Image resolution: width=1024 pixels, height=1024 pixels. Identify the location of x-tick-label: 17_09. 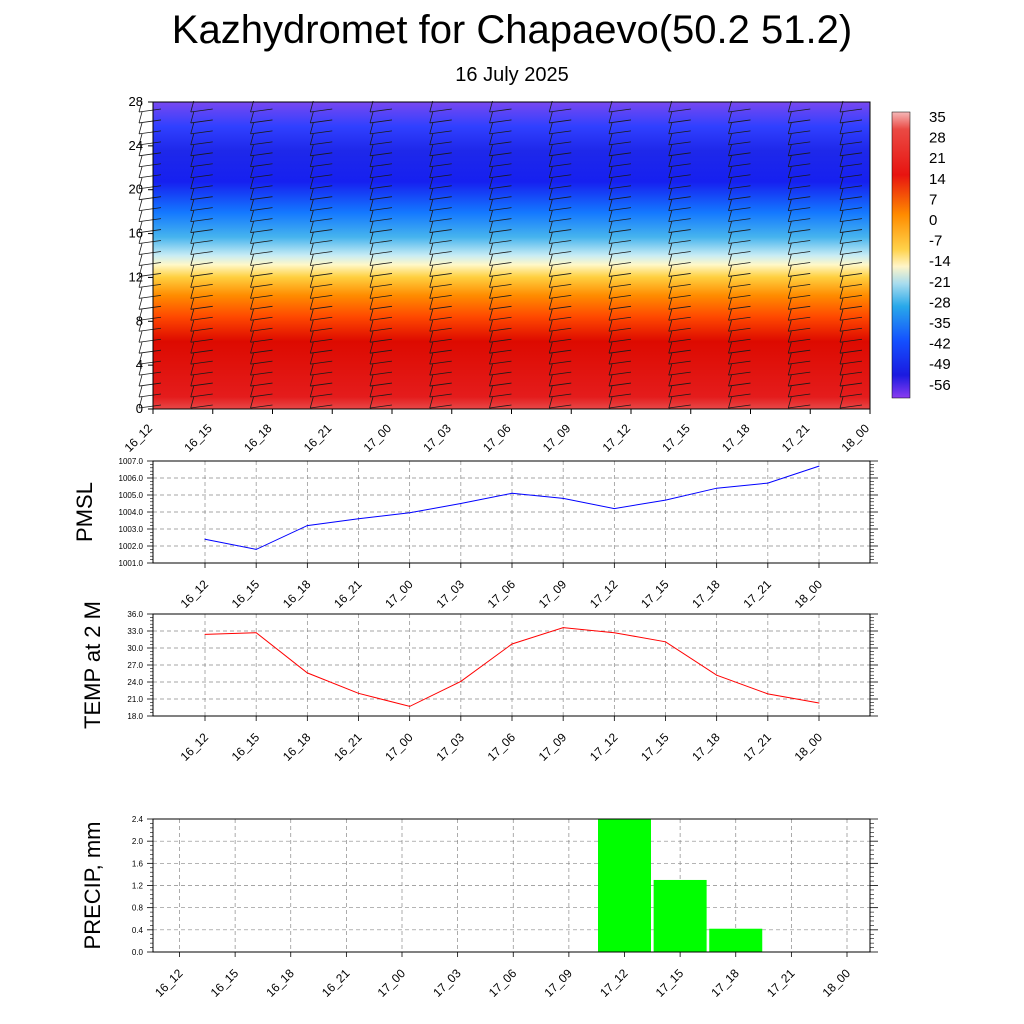
(553, 594).